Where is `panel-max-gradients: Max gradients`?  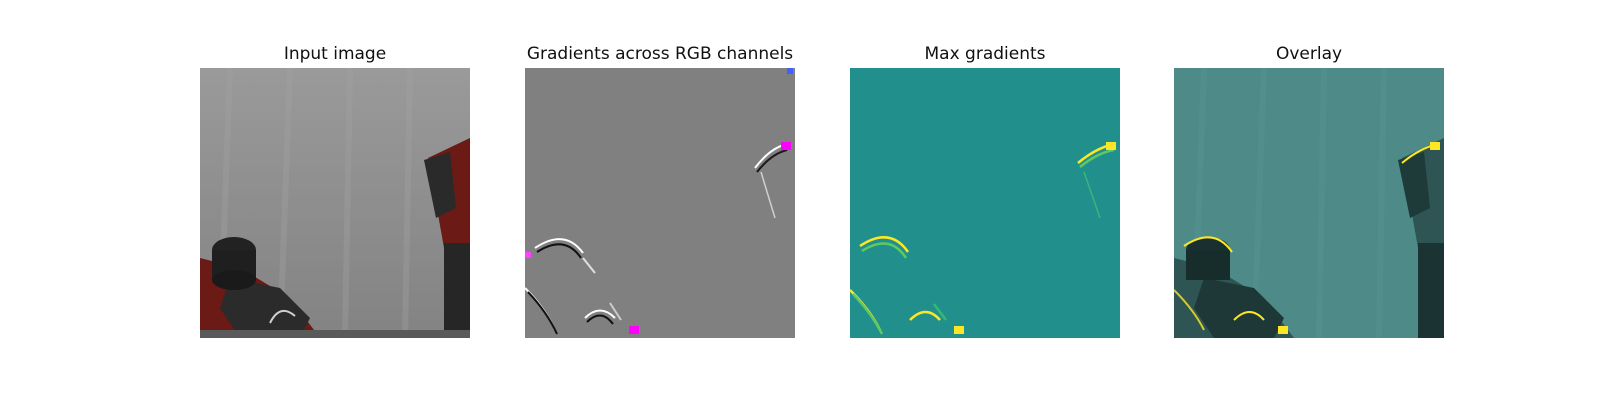
panel-max-gradients: Max gradients is located at coordinates (985, 189).